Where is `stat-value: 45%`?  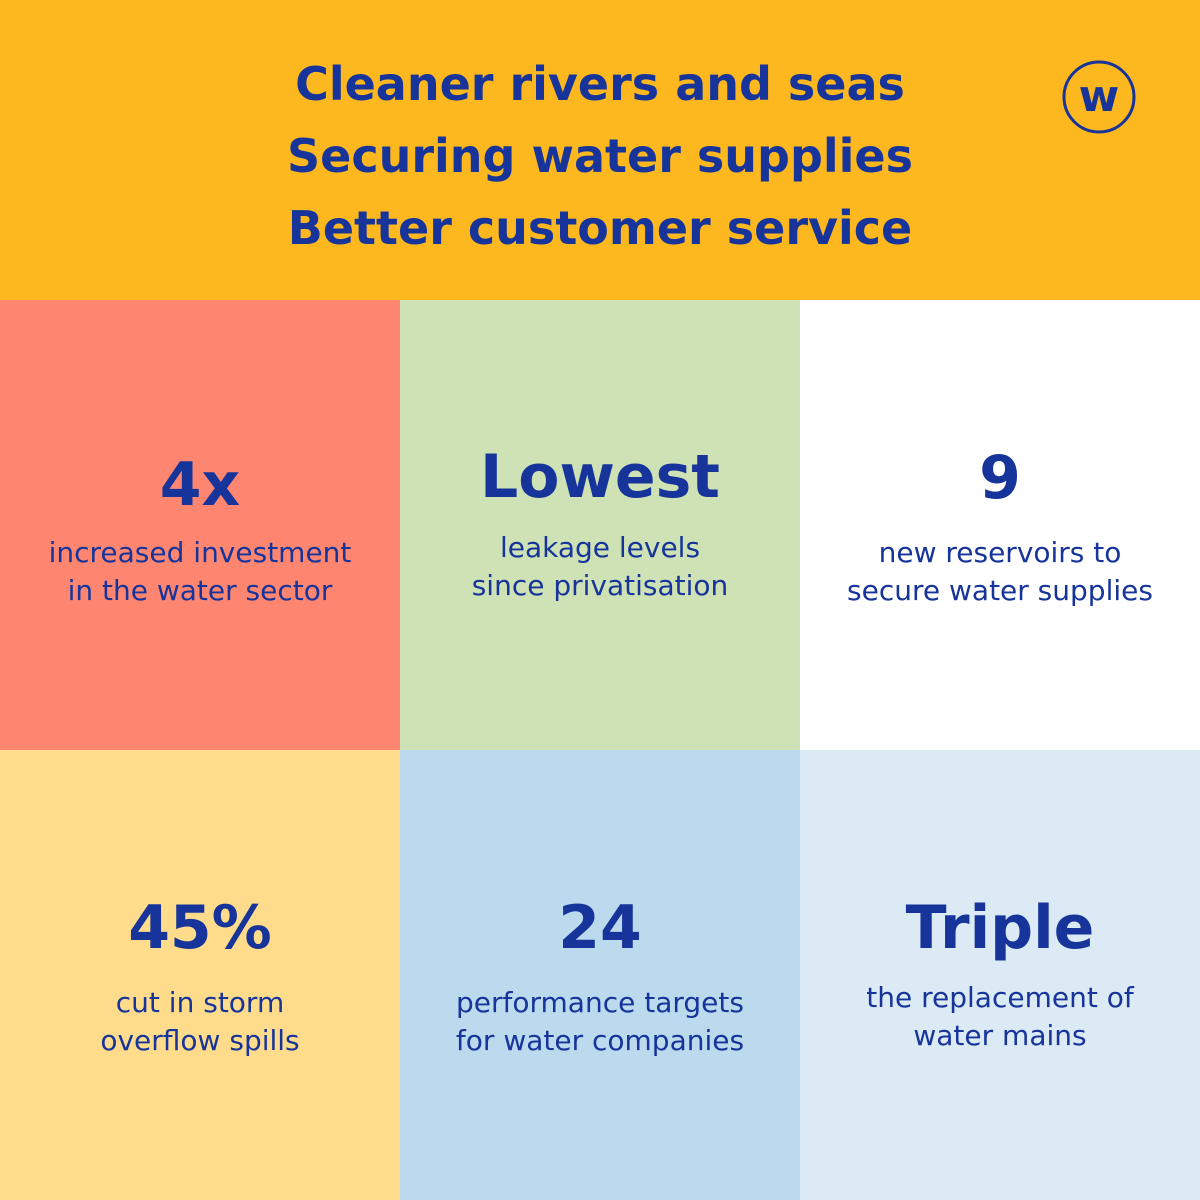 stat-value: 45% is located at coordinates (200, 928).